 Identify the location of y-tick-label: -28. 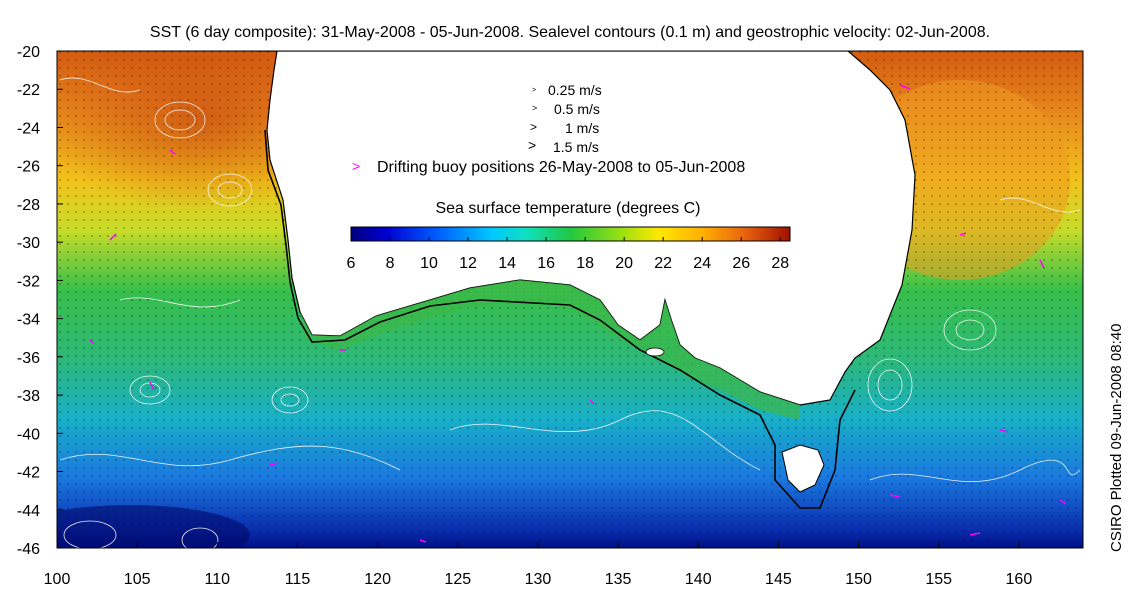
(28, 205).